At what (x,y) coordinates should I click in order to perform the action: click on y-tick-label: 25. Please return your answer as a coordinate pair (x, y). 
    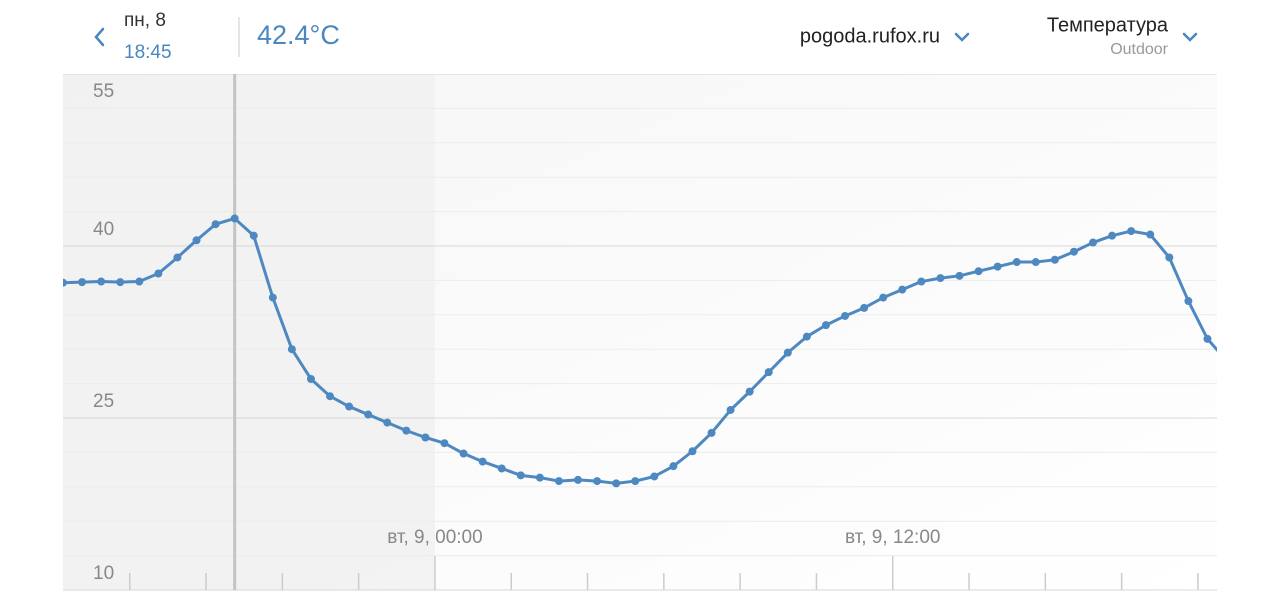
    Looking at the image, I should click on (103, 401).